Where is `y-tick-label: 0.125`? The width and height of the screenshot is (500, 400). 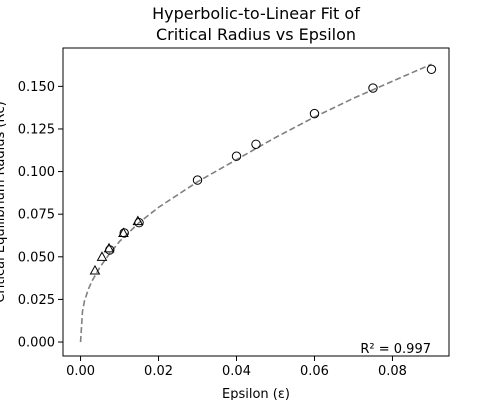
y-tick-label: 0.125 is located at coordinates (36, 129).